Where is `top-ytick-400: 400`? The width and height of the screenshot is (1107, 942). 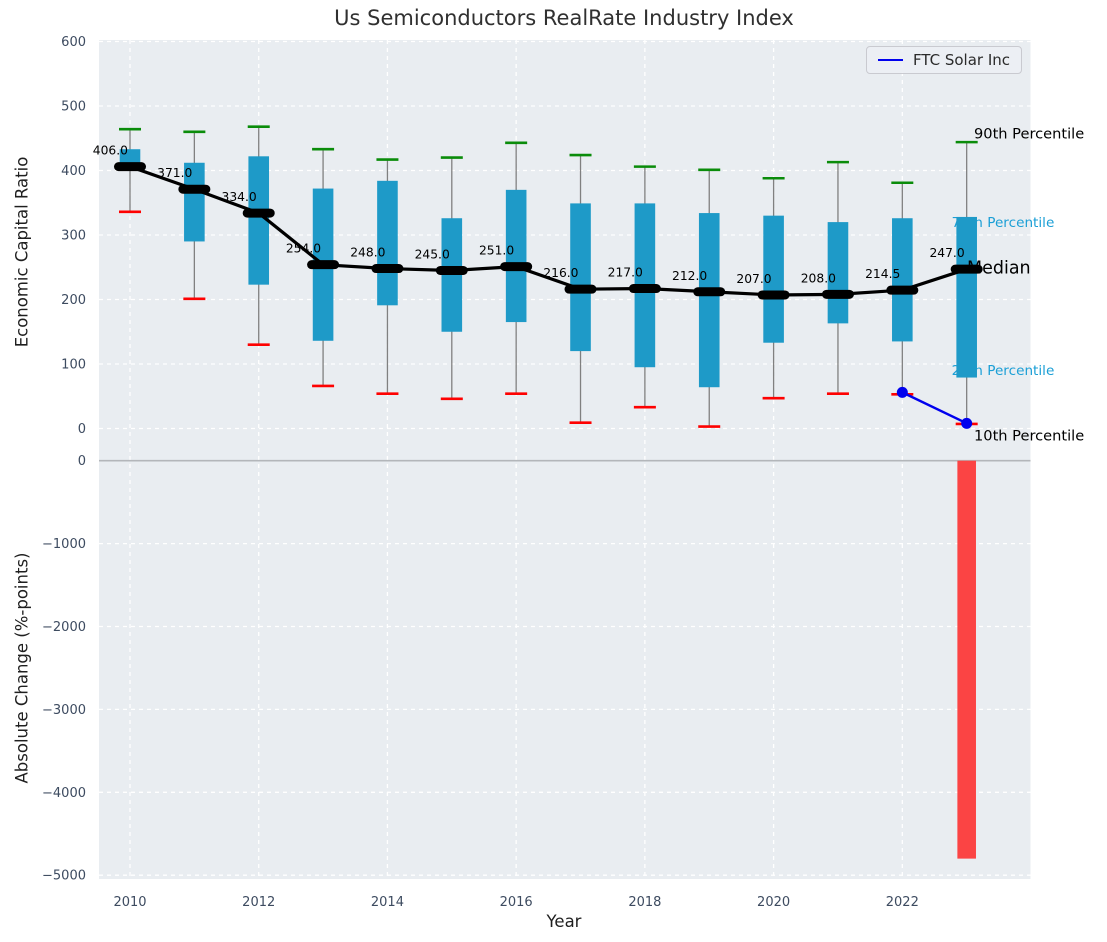 top-ytick-400: 400 is located at coordinates (73, 171).